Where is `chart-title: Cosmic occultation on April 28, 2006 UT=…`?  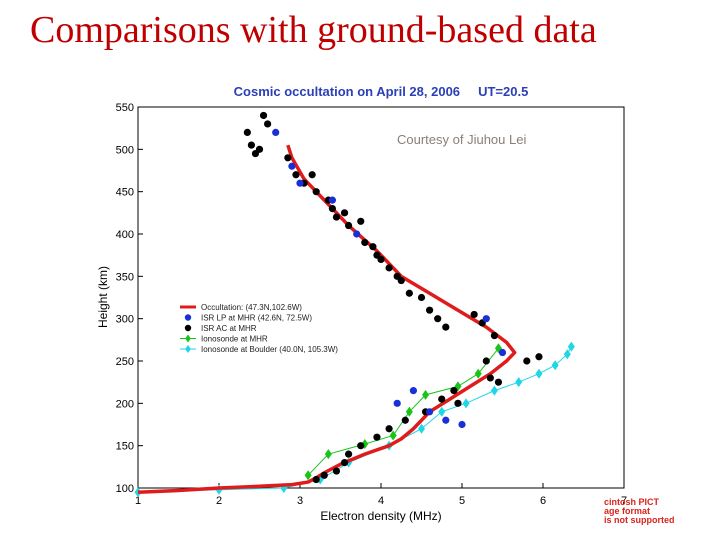
chart-title: Cosmic occultation on April 28, 2006 UT=… is located at coordinates (381, 91).